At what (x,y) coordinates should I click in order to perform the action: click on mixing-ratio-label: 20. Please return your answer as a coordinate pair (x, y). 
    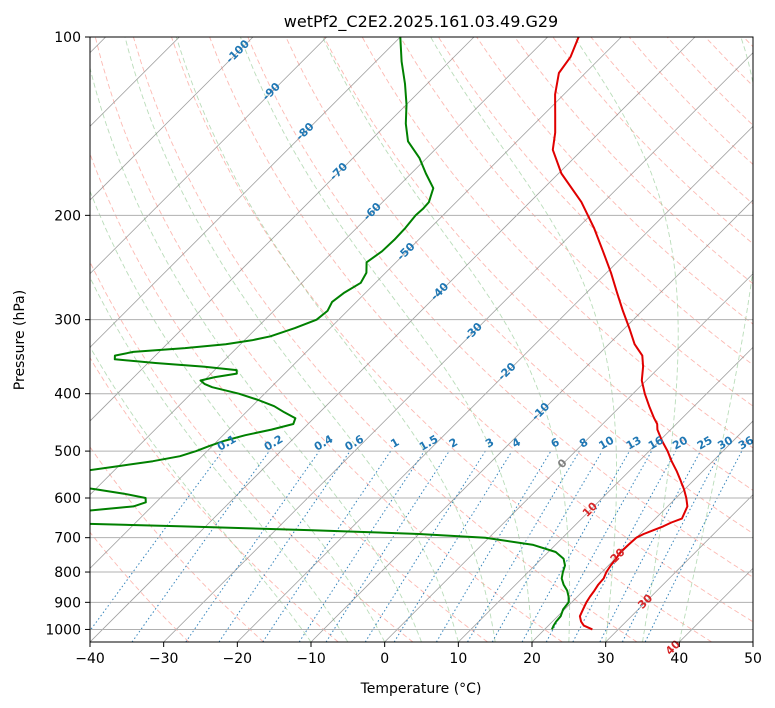
    Looking at the image, I should click on (680, 442).